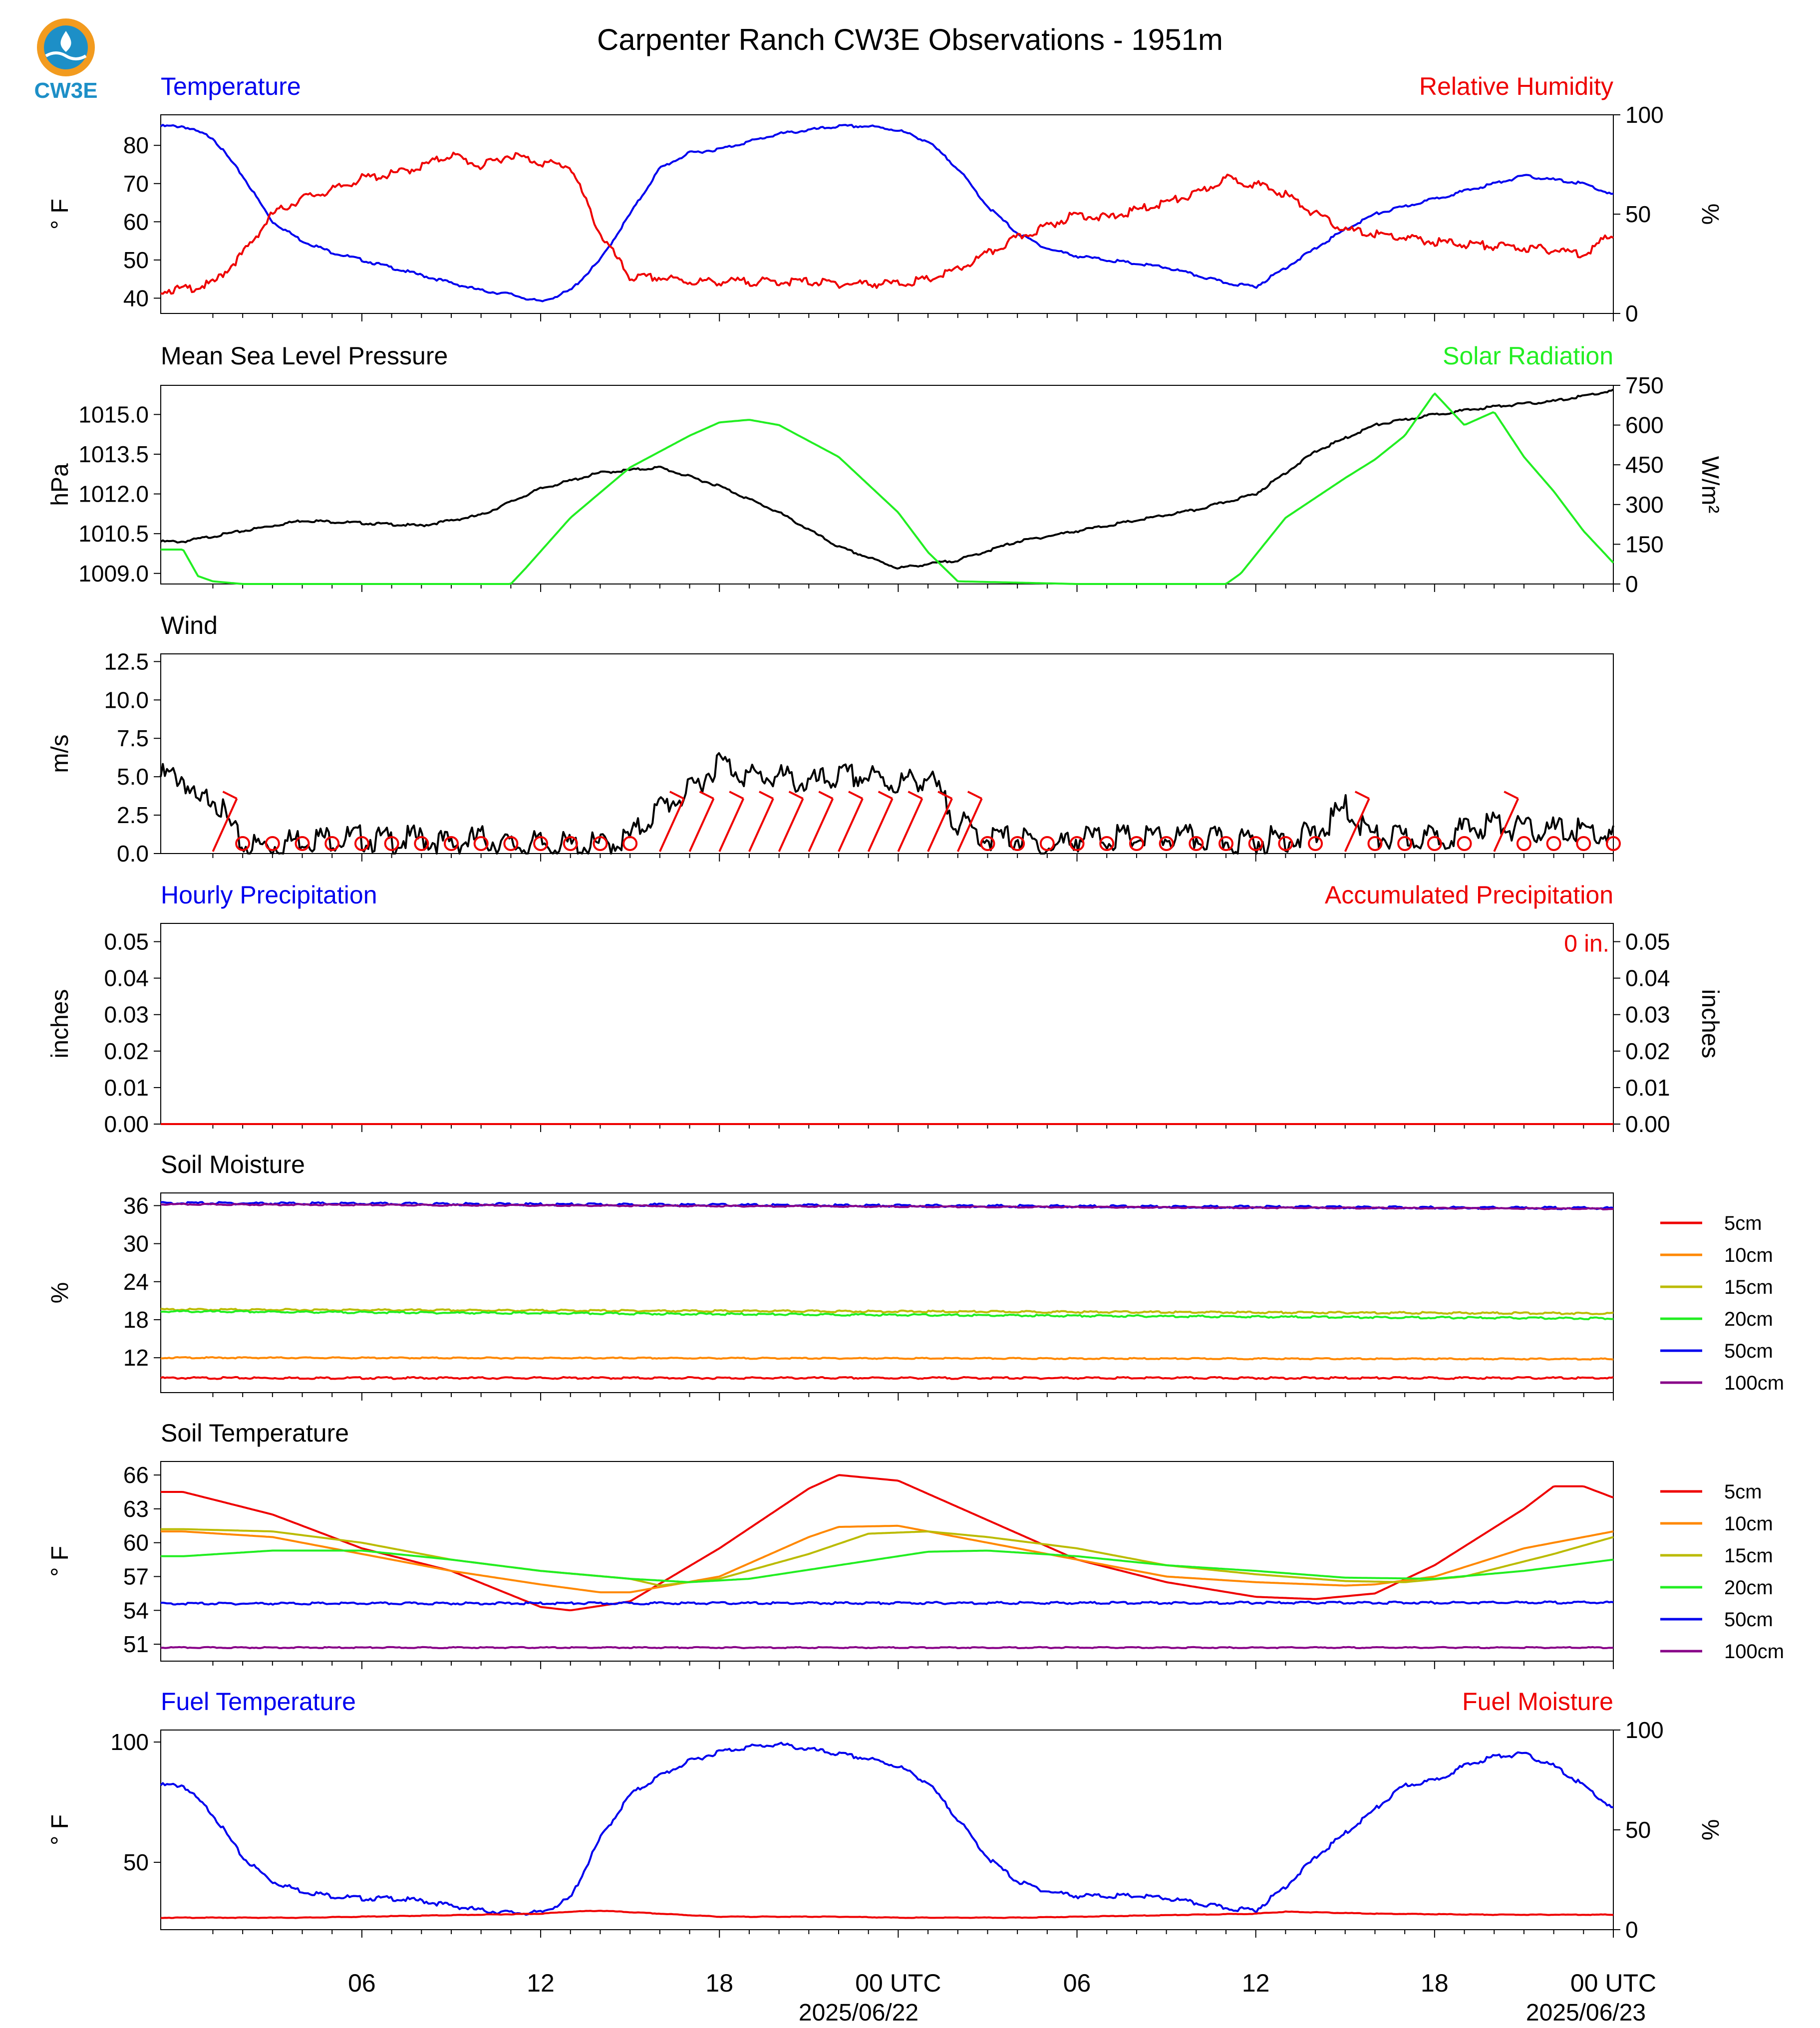 This screenshot has width=1820, height=2028. What do you see at coordinates (887, 1559) in the screenshot?
I see `series-line-10cm` at bounding box center [887, 1559].